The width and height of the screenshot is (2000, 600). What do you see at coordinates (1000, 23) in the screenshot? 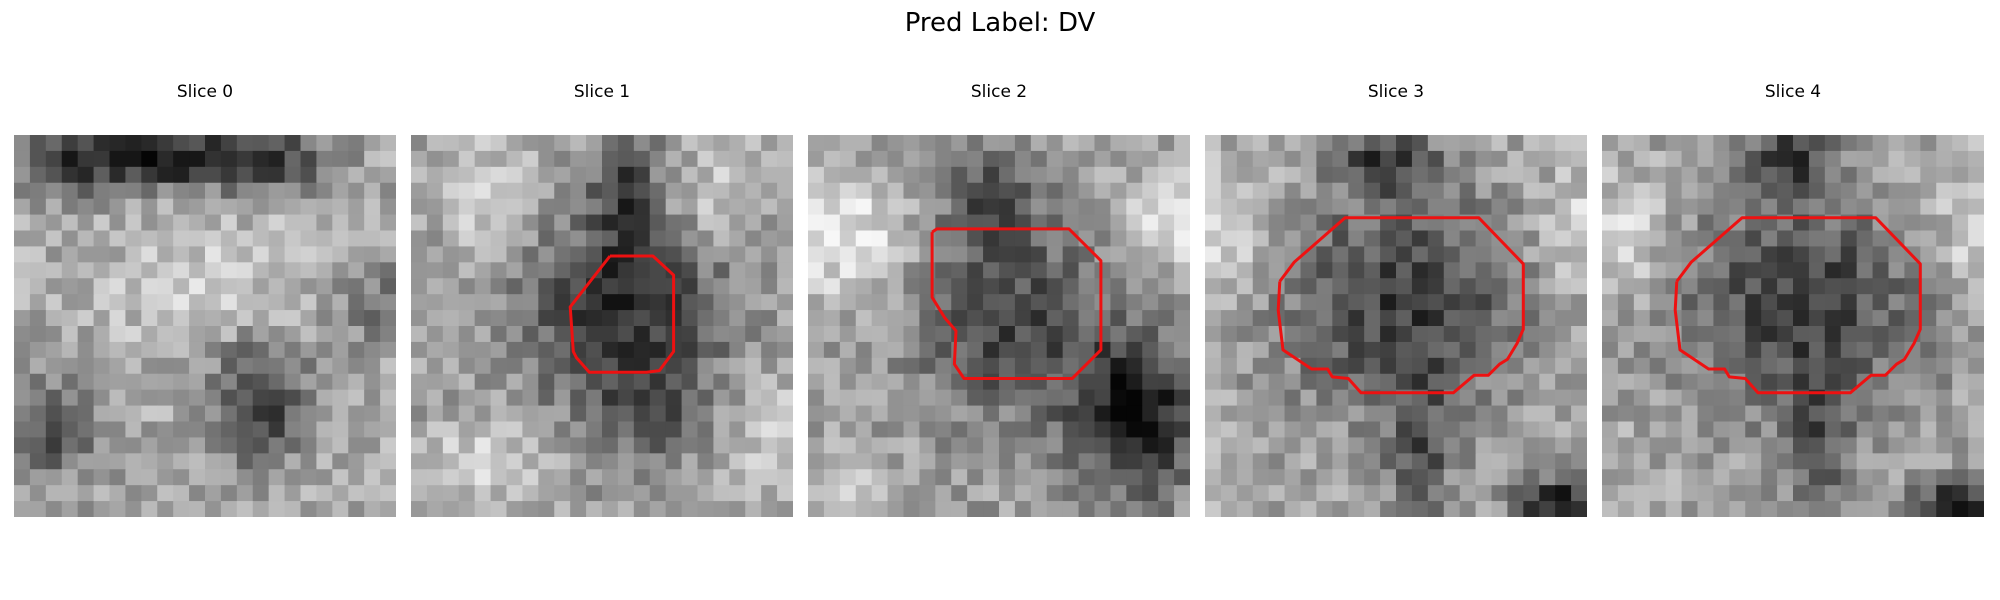
I see `figure-title: Pred Label: DV` at bounding box center [1000, 23].